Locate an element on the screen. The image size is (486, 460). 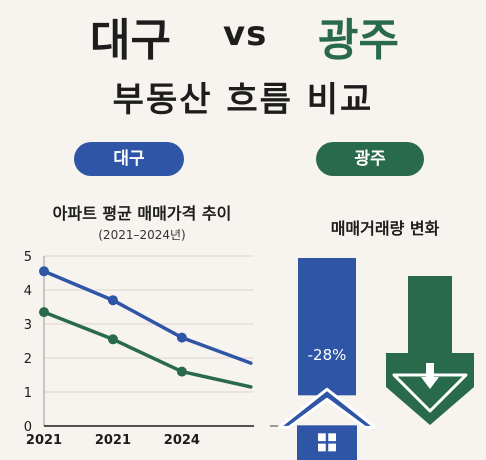
y-tick-label: 4 is located at coordinates (28, 291).